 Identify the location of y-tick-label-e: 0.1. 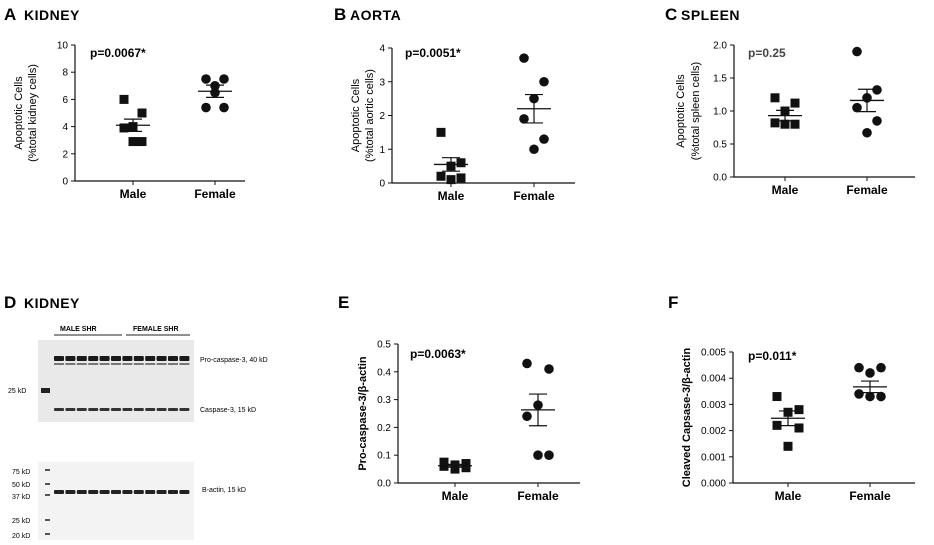
(384, 456).